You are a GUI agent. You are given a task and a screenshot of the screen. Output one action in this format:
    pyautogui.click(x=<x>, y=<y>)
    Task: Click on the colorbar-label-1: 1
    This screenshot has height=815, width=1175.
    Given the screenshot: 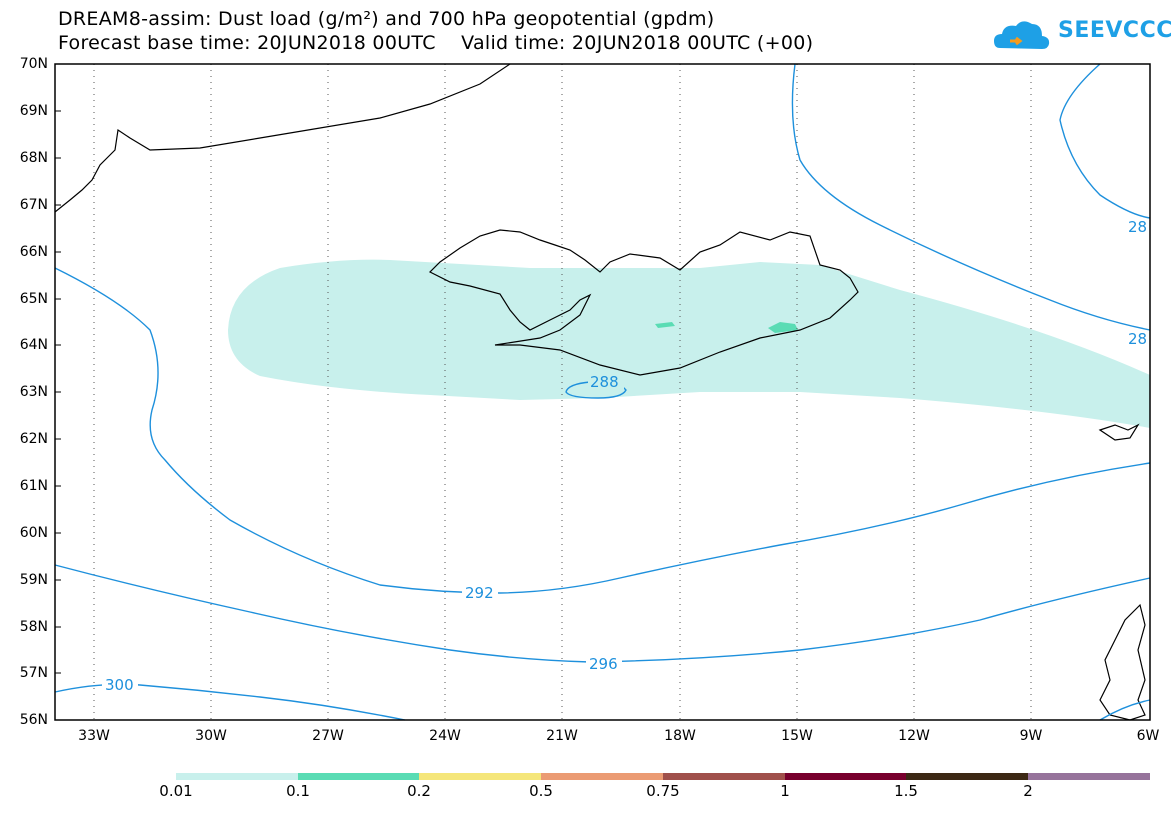 What is the action you would take?
    pyautogui.click(x=785, y=791)
    